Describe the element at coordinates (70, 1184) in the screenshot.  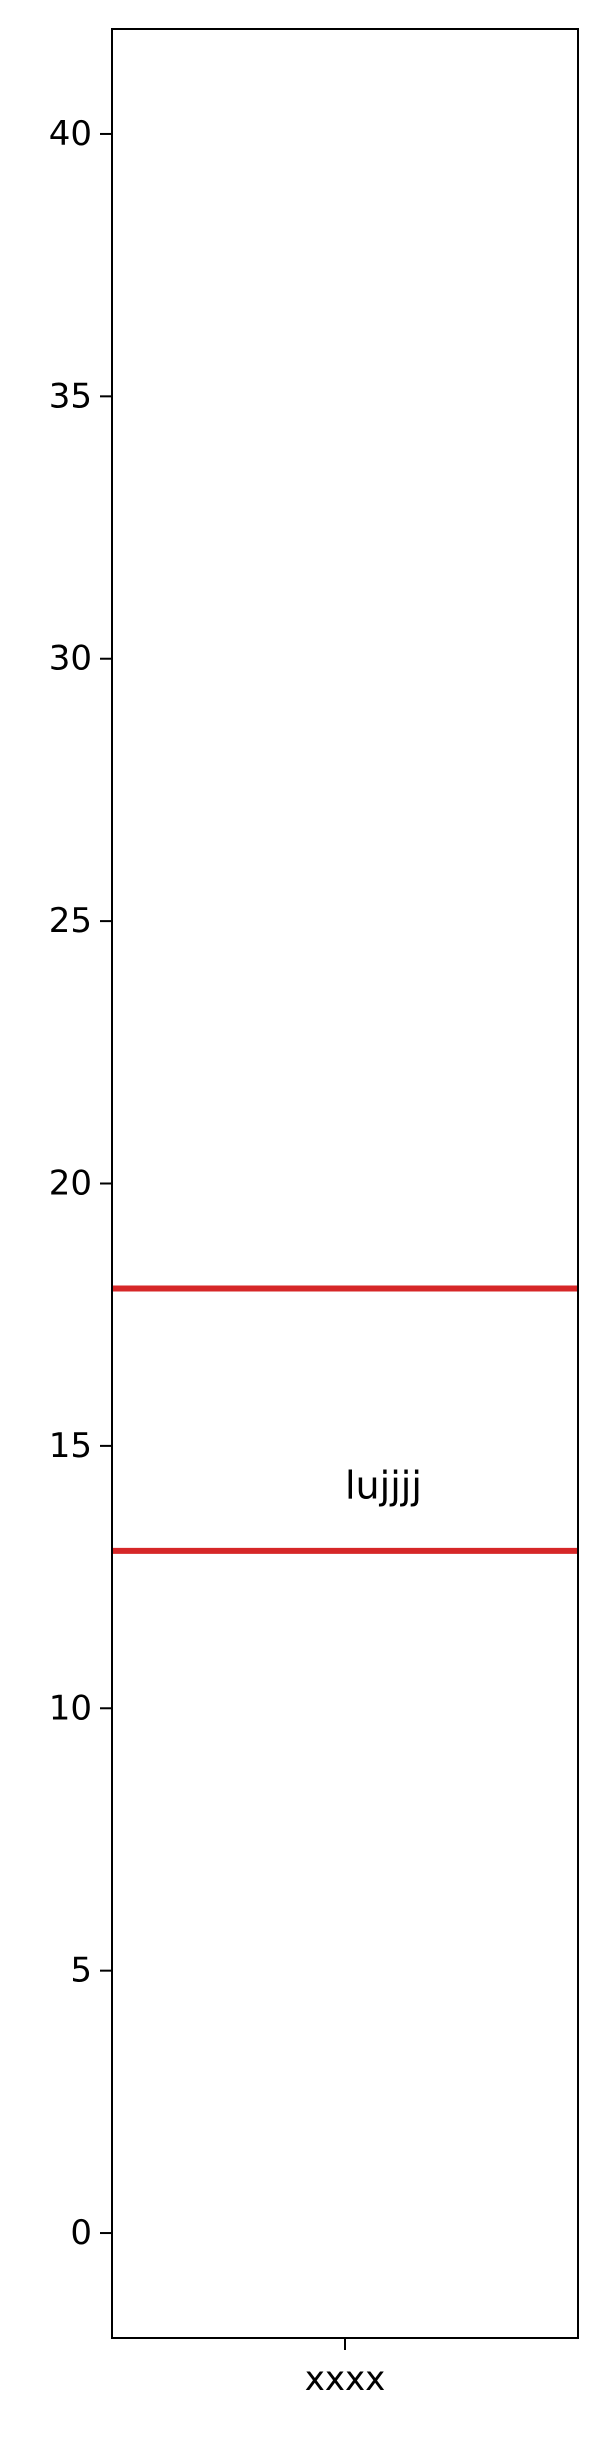
I see `y-tick-label: 20` at that location.